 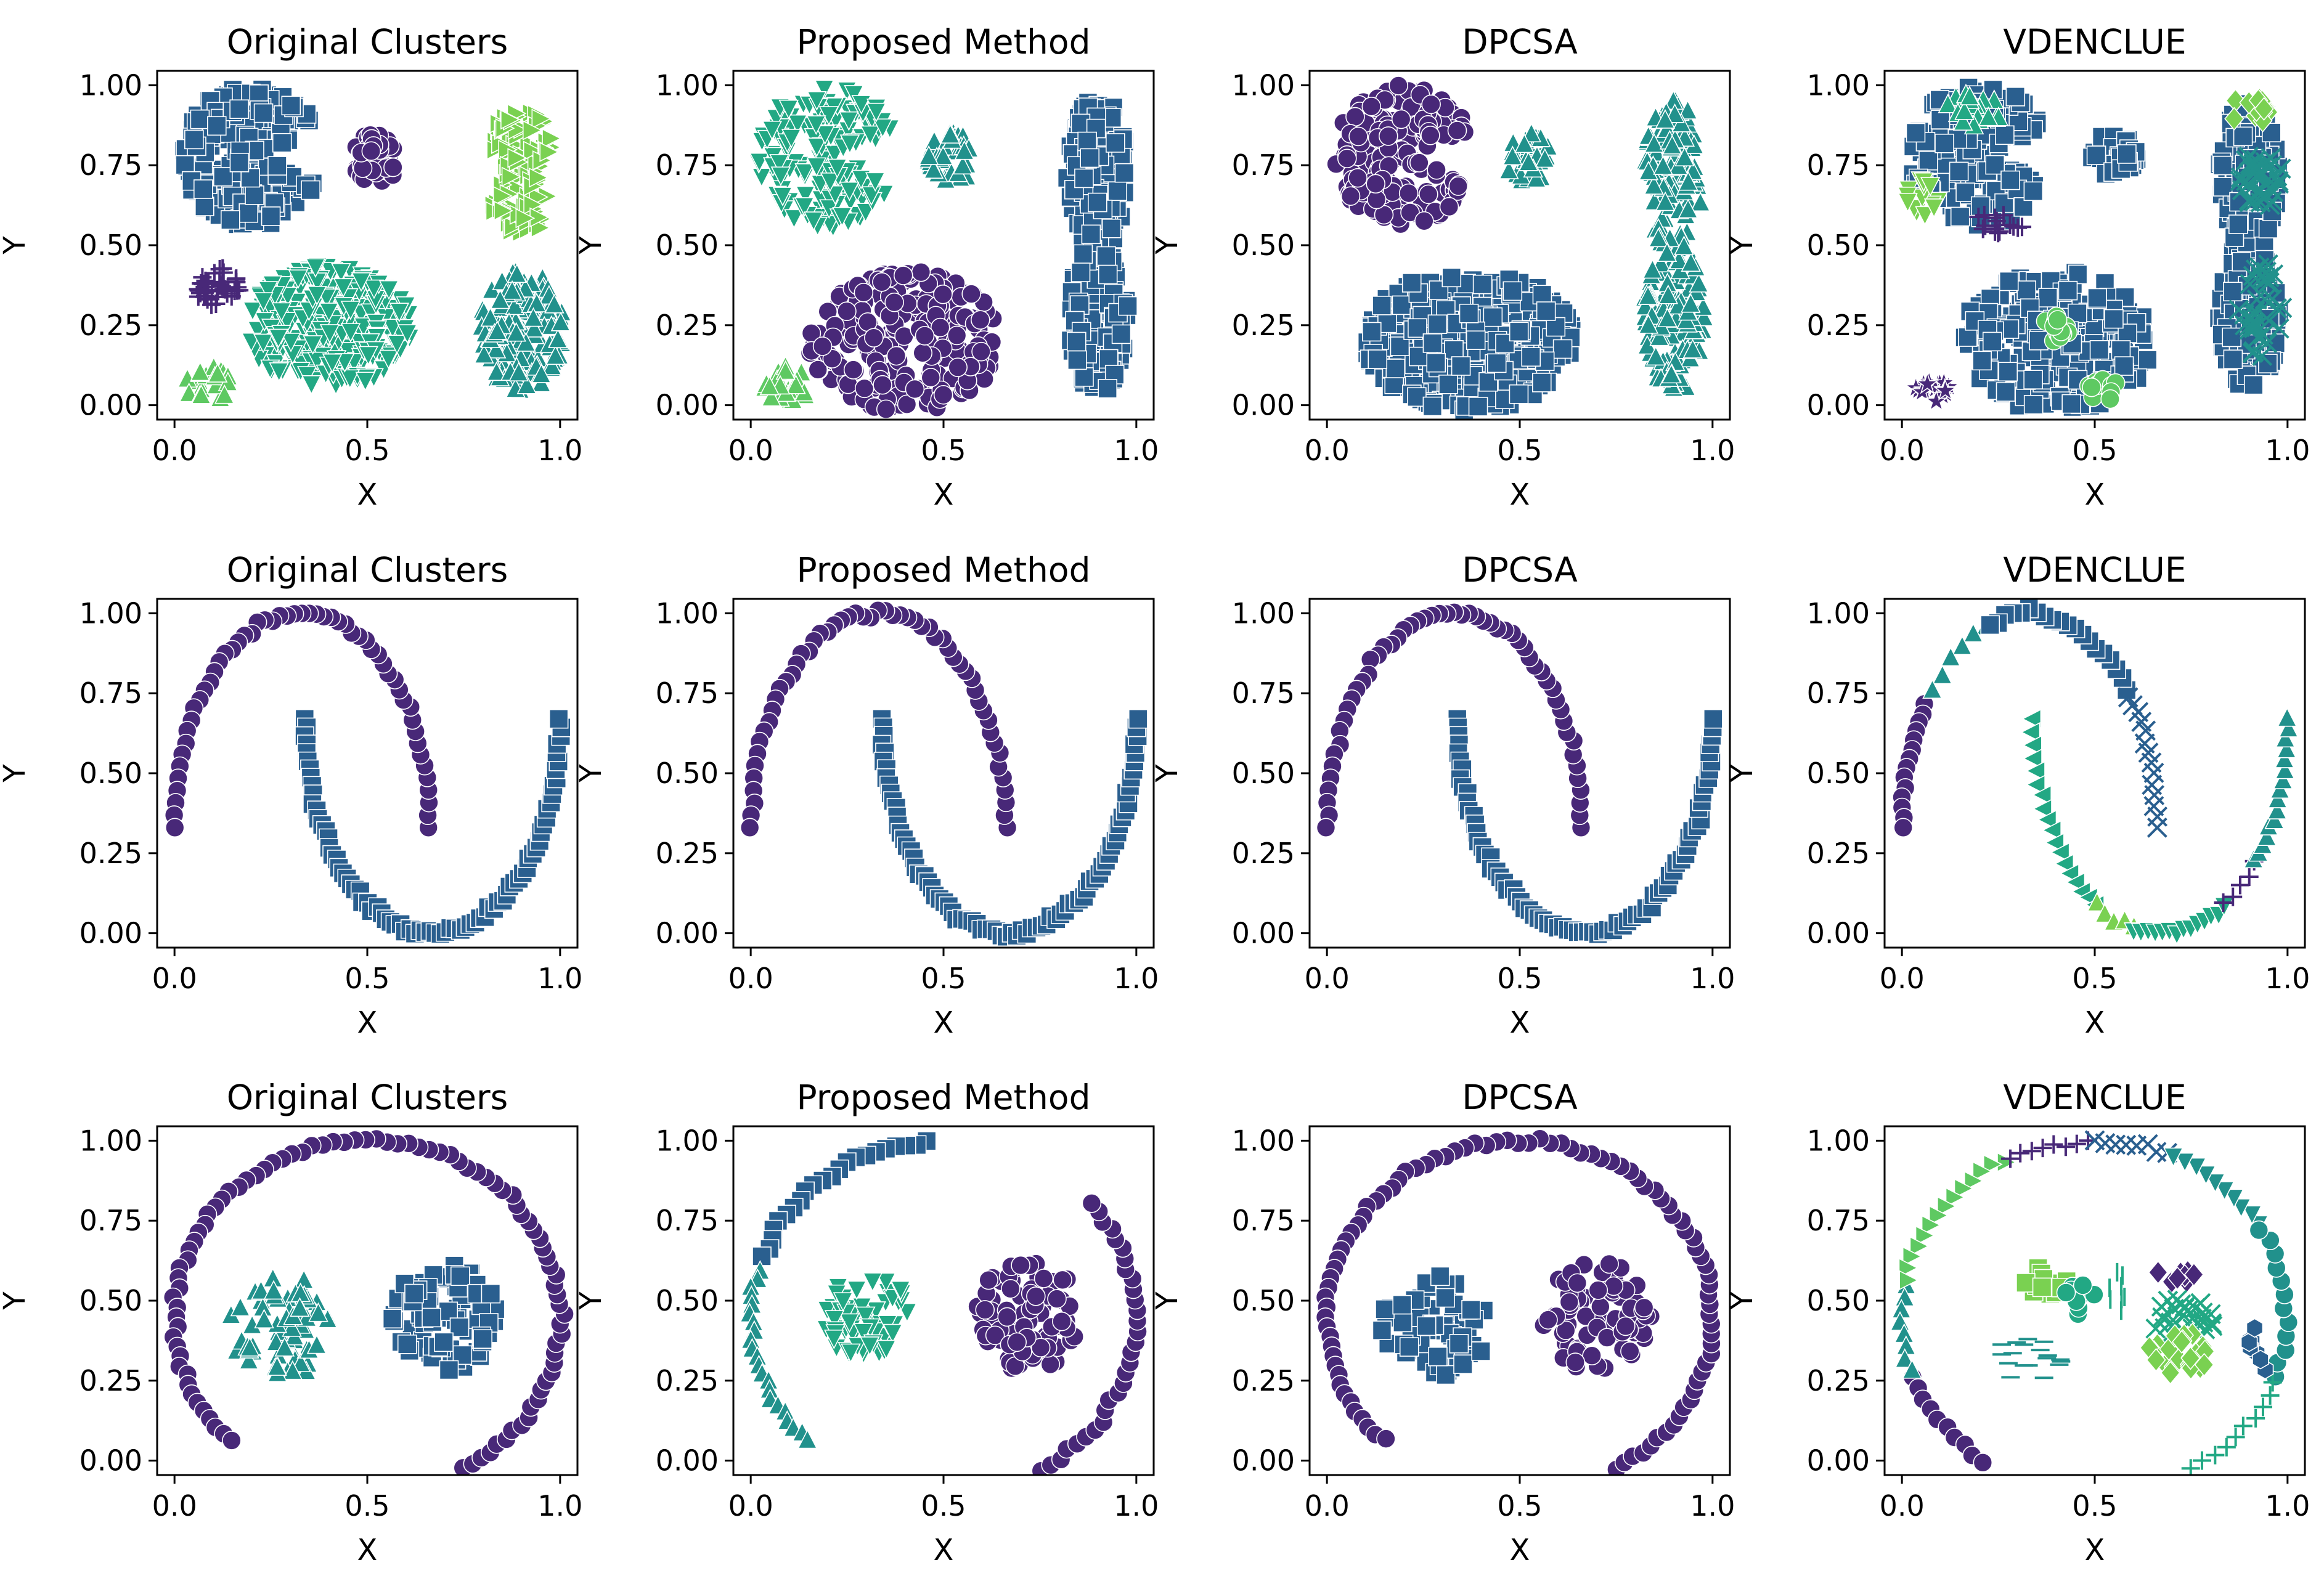 I want to click on scatter-points, so click(x=1518, y=1302).